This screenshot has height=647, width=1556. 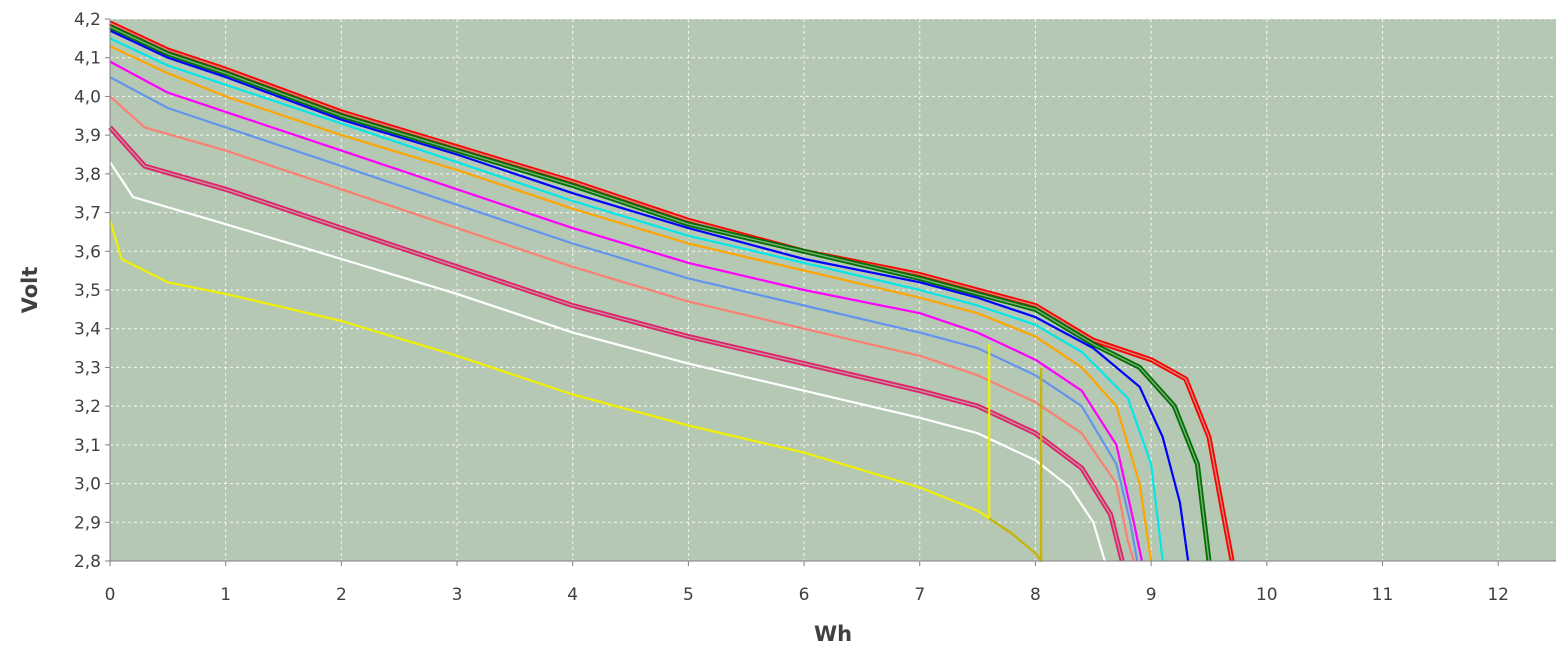 I want to click on y-tick-label: 3,4, so click(x=87, y=330).